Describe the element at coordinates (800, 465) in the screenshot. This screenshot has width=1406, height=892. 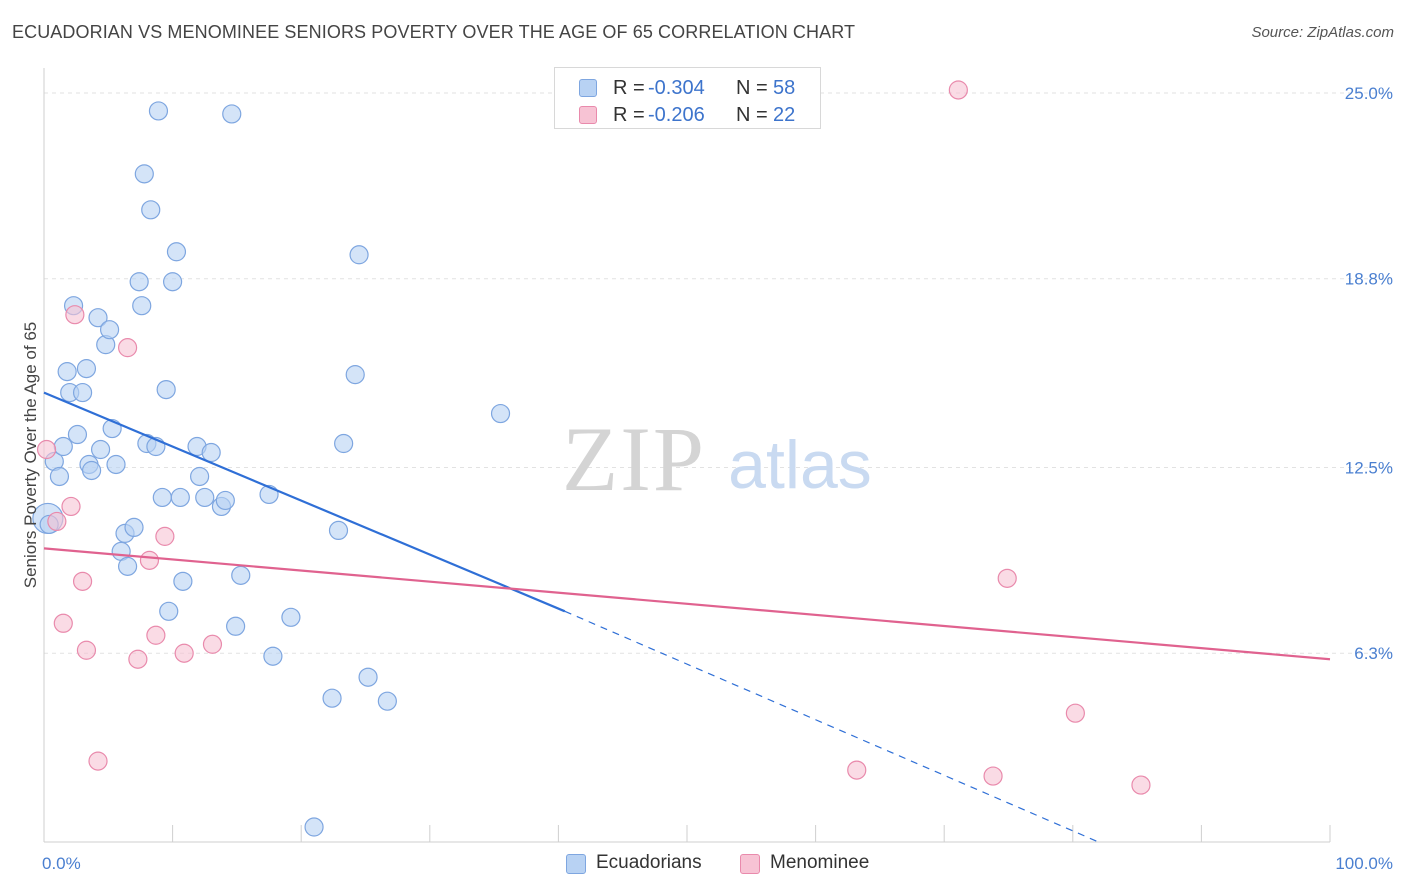
I see `watermark-atlas: atlas` at that location.